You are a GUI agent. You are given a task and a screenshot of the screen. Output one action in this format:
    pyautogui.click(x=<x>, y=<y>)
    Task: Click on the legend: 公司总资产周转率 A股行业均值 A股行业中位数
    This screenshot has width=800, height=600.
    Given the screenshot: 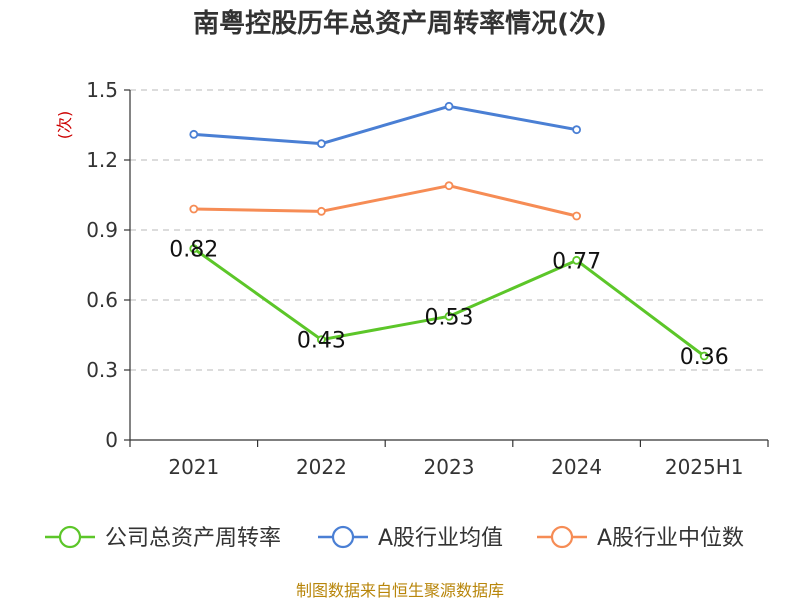 What is the action you would take?
    pyautogui.click(x=394, y=538)
    